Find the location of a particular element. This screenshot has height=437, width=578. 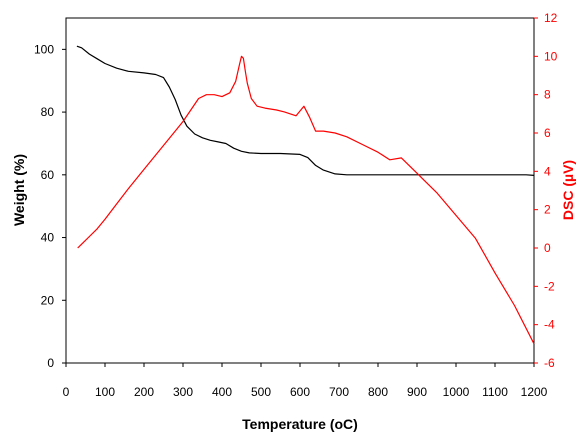

y-left-tick-label: 0 is located at coordinates (50, 363).